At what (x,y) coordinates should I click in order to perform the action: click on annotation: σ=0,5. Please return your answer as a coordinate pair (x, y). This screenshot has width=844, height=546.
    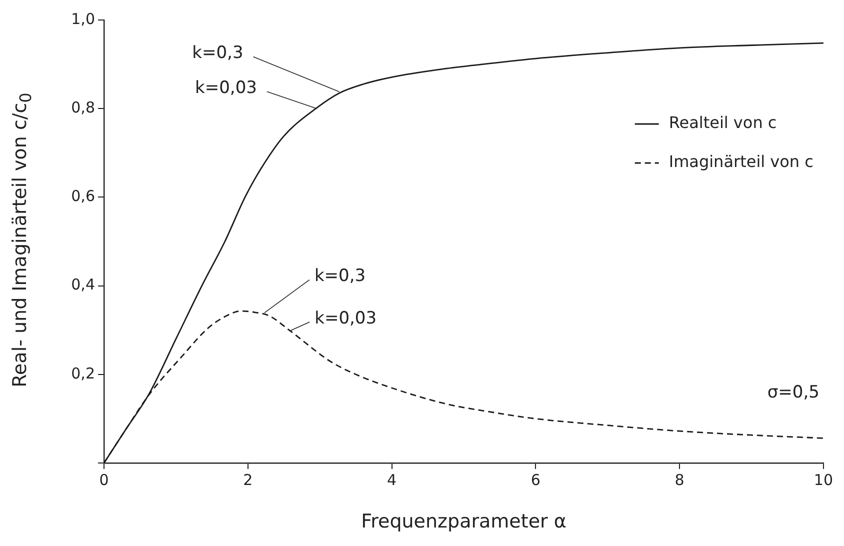
    Looking at the image, I should click on (793, 392).